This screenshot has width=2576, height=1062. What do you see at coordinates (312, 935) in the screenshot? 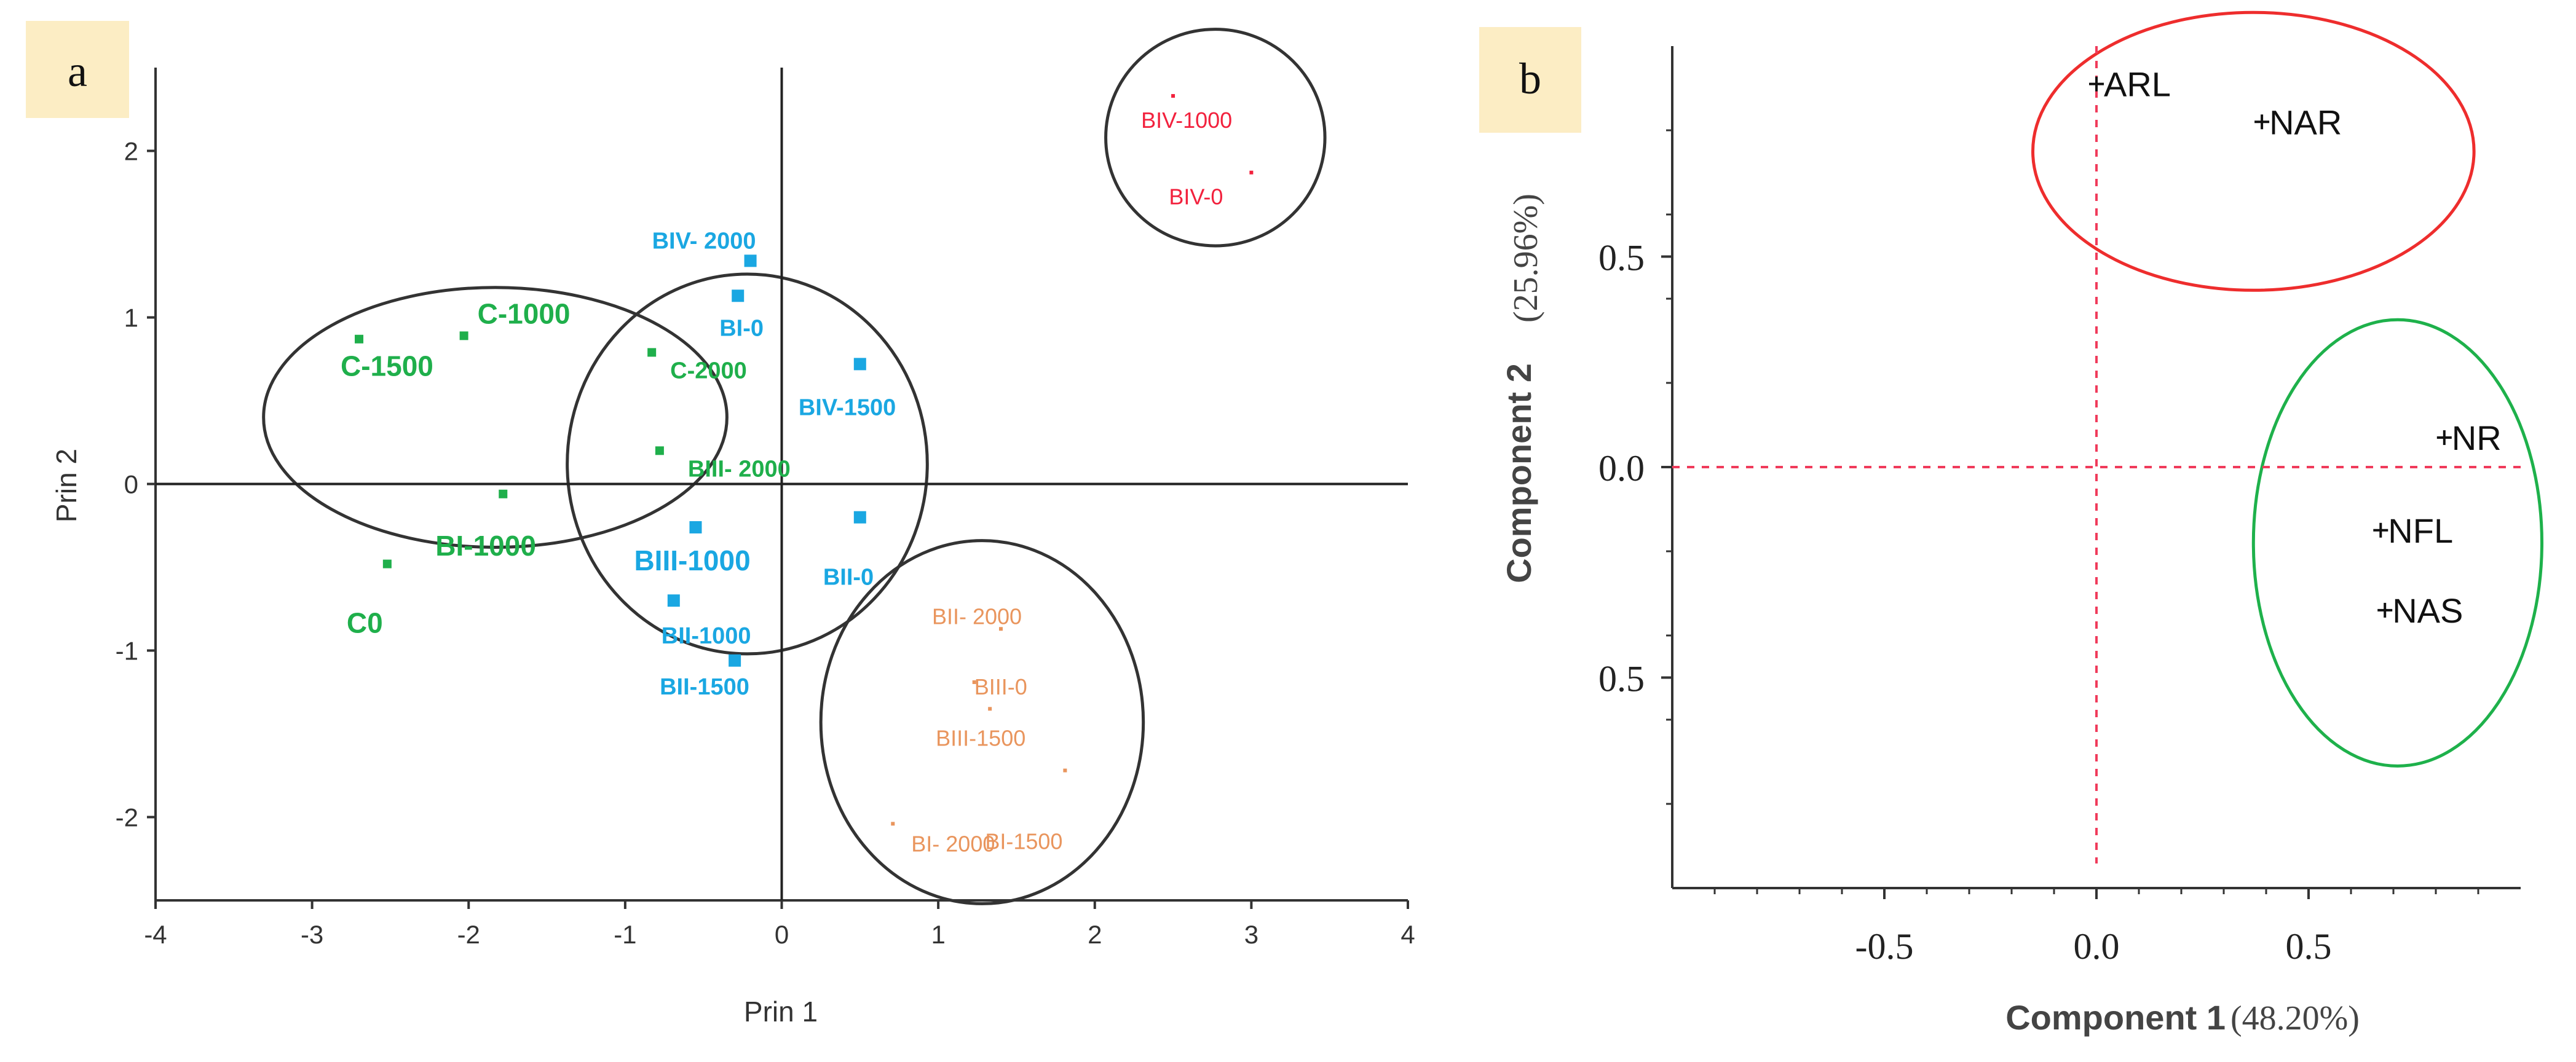
I see `panel-a-x-tick-label: -3` at bounding box center [312, 935].